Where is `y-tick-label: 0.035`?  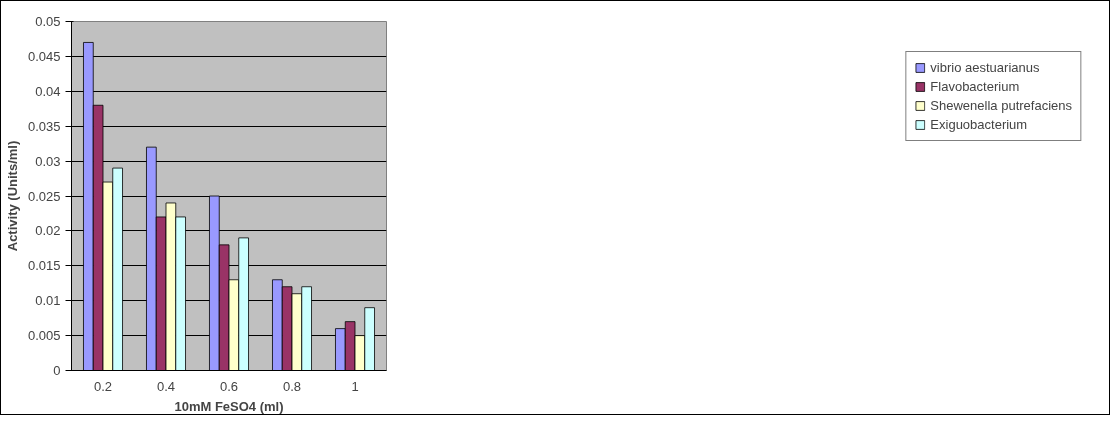 y-tick-label: 0.035 is located at coordinates (44, 126).